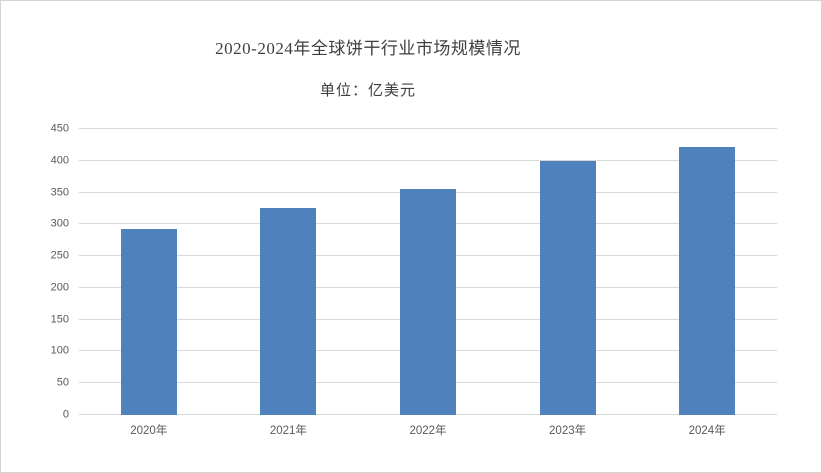 This screenshot has height=473, width=822. I want to click on bar-2022年, so click(427, 302).